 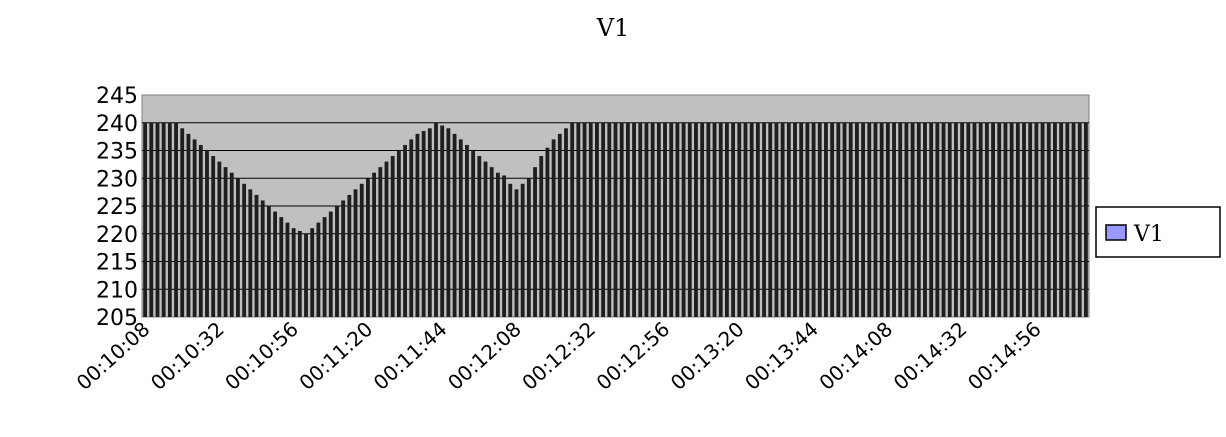 What do you see at coordinates (117, 290) in the screenshot?
I see `y-tick-label: 210` at bounding box center [117, 290].